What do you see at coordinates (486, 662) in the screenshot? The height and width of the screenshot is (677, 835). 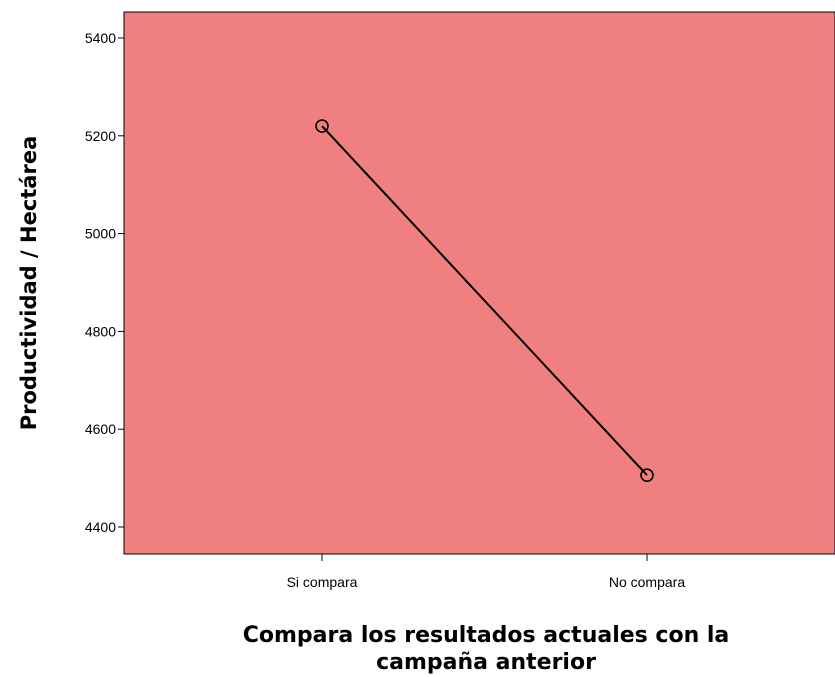 I see `x-axis-title-line-2: campaña anterior` at bounding box center [486, 662].